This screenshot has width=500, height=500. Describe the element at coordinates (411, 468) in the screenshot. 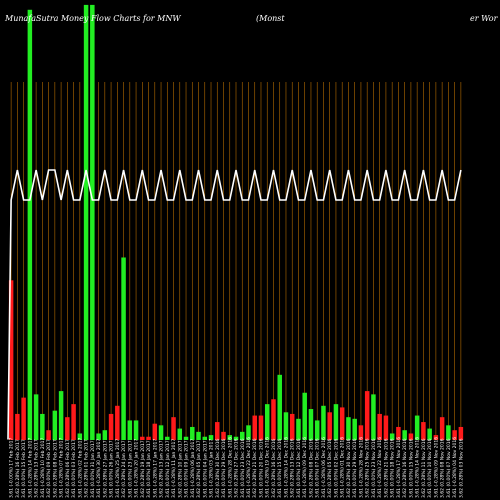

I see `x-tick-label: 3.61 (0.00%) 15 Nov 2016` at that location.